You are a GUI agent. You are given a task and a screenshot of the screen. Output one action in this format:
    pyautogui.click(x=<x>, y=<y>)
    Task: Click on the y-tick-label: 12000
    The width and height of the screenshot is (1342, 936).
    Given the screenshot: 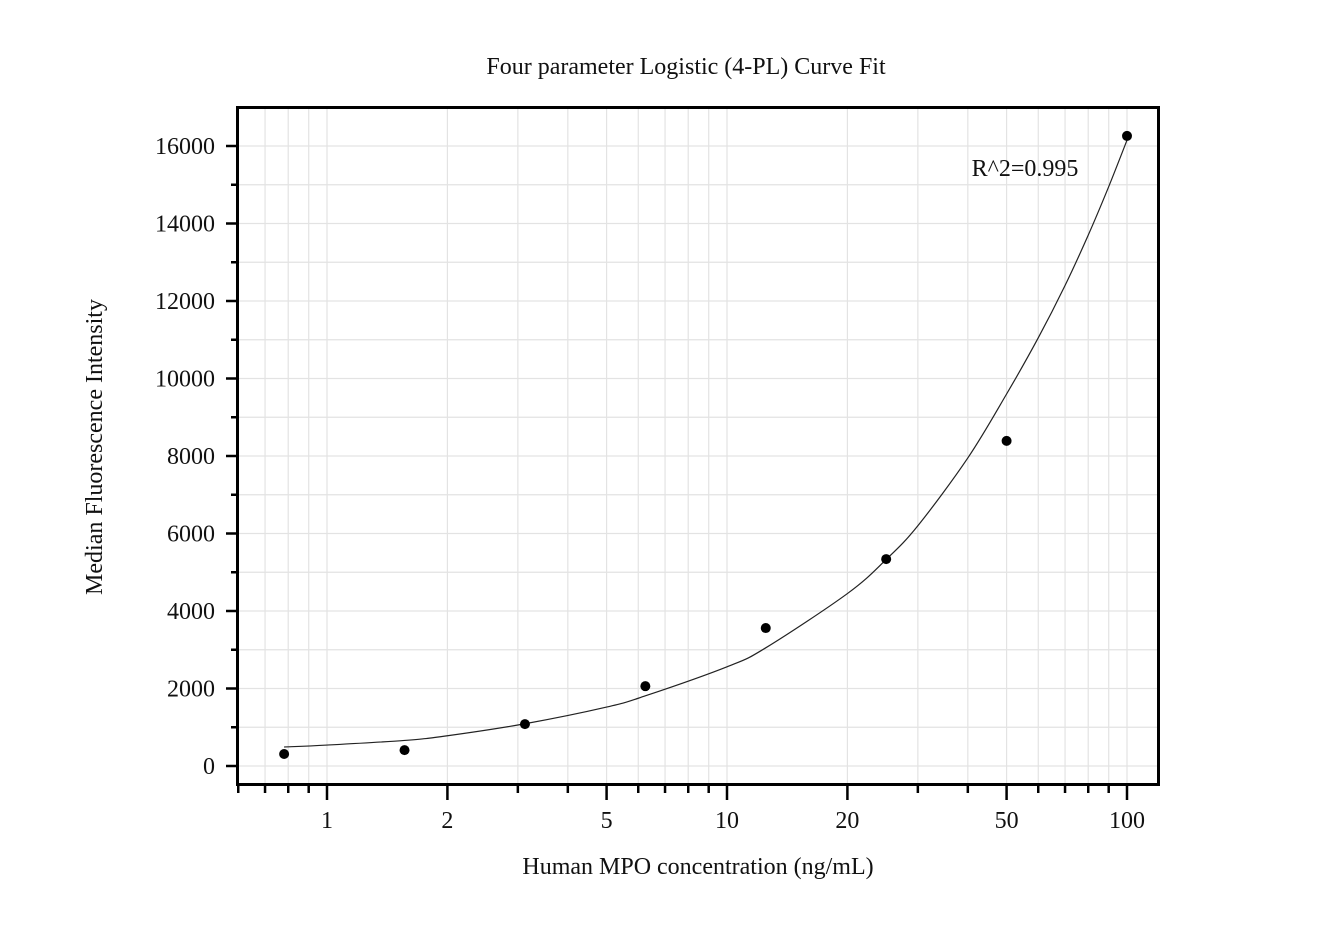 What is the action you would take?
    pyautogui.click(x=185, y=302)
    